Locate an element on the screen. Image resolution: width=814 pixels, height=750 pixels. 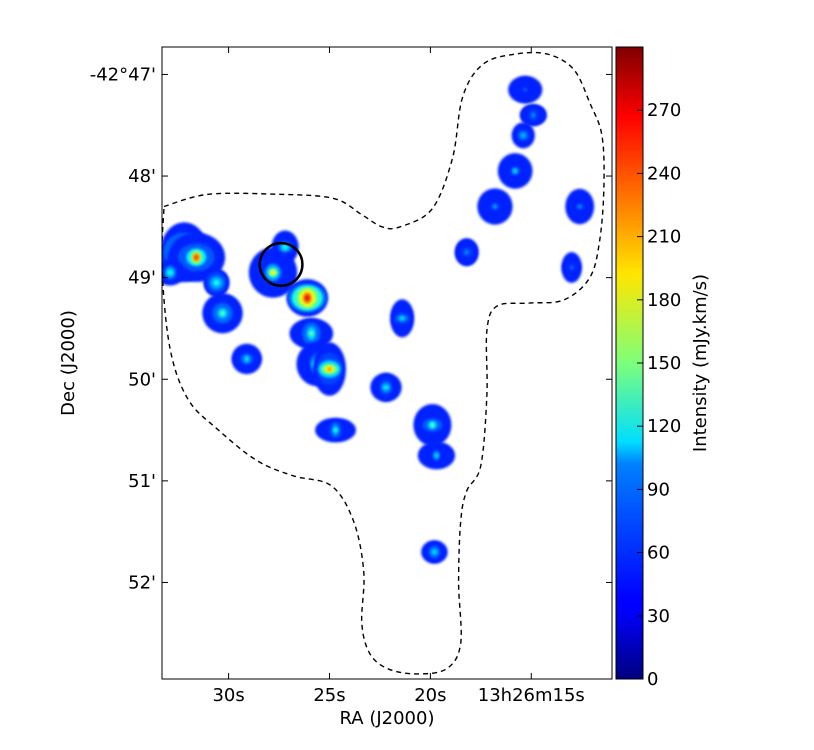
colorbar-tick-label: 180 is located at coordinates (664, 300).